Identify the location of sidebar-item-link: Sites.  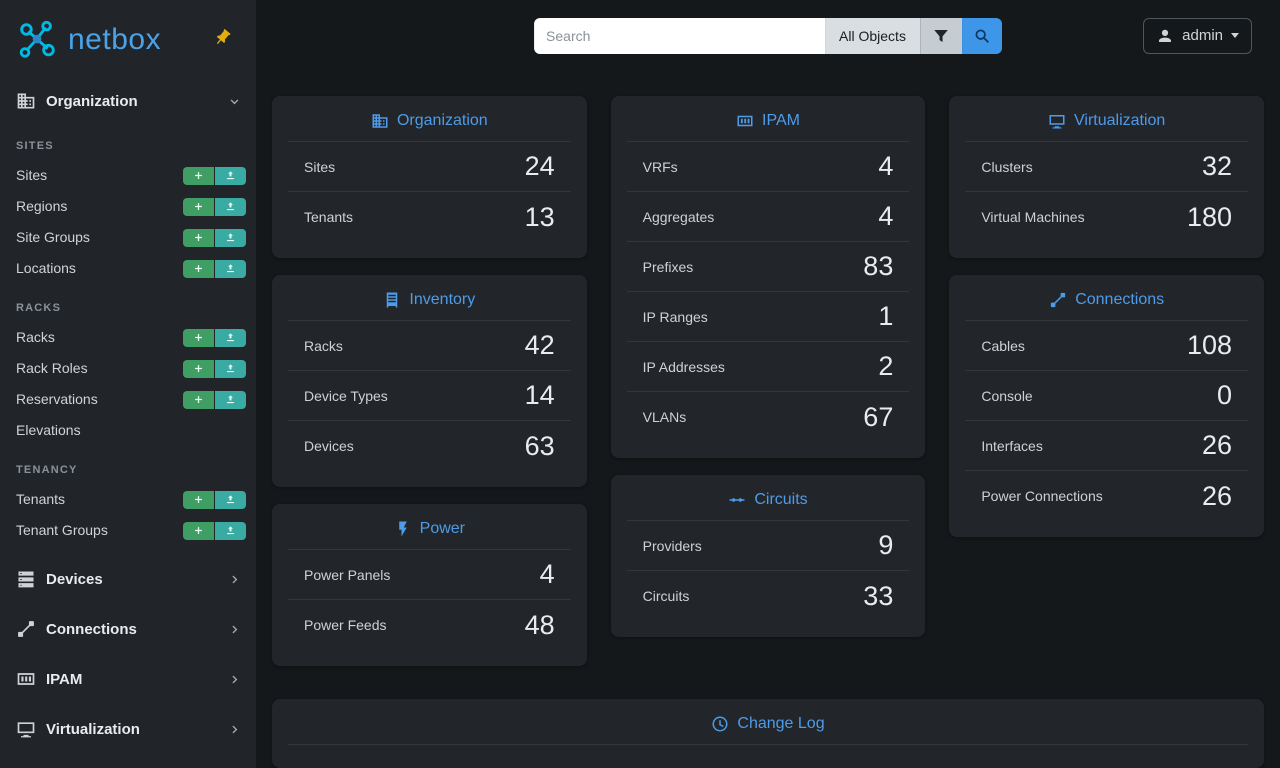
(32, 175).